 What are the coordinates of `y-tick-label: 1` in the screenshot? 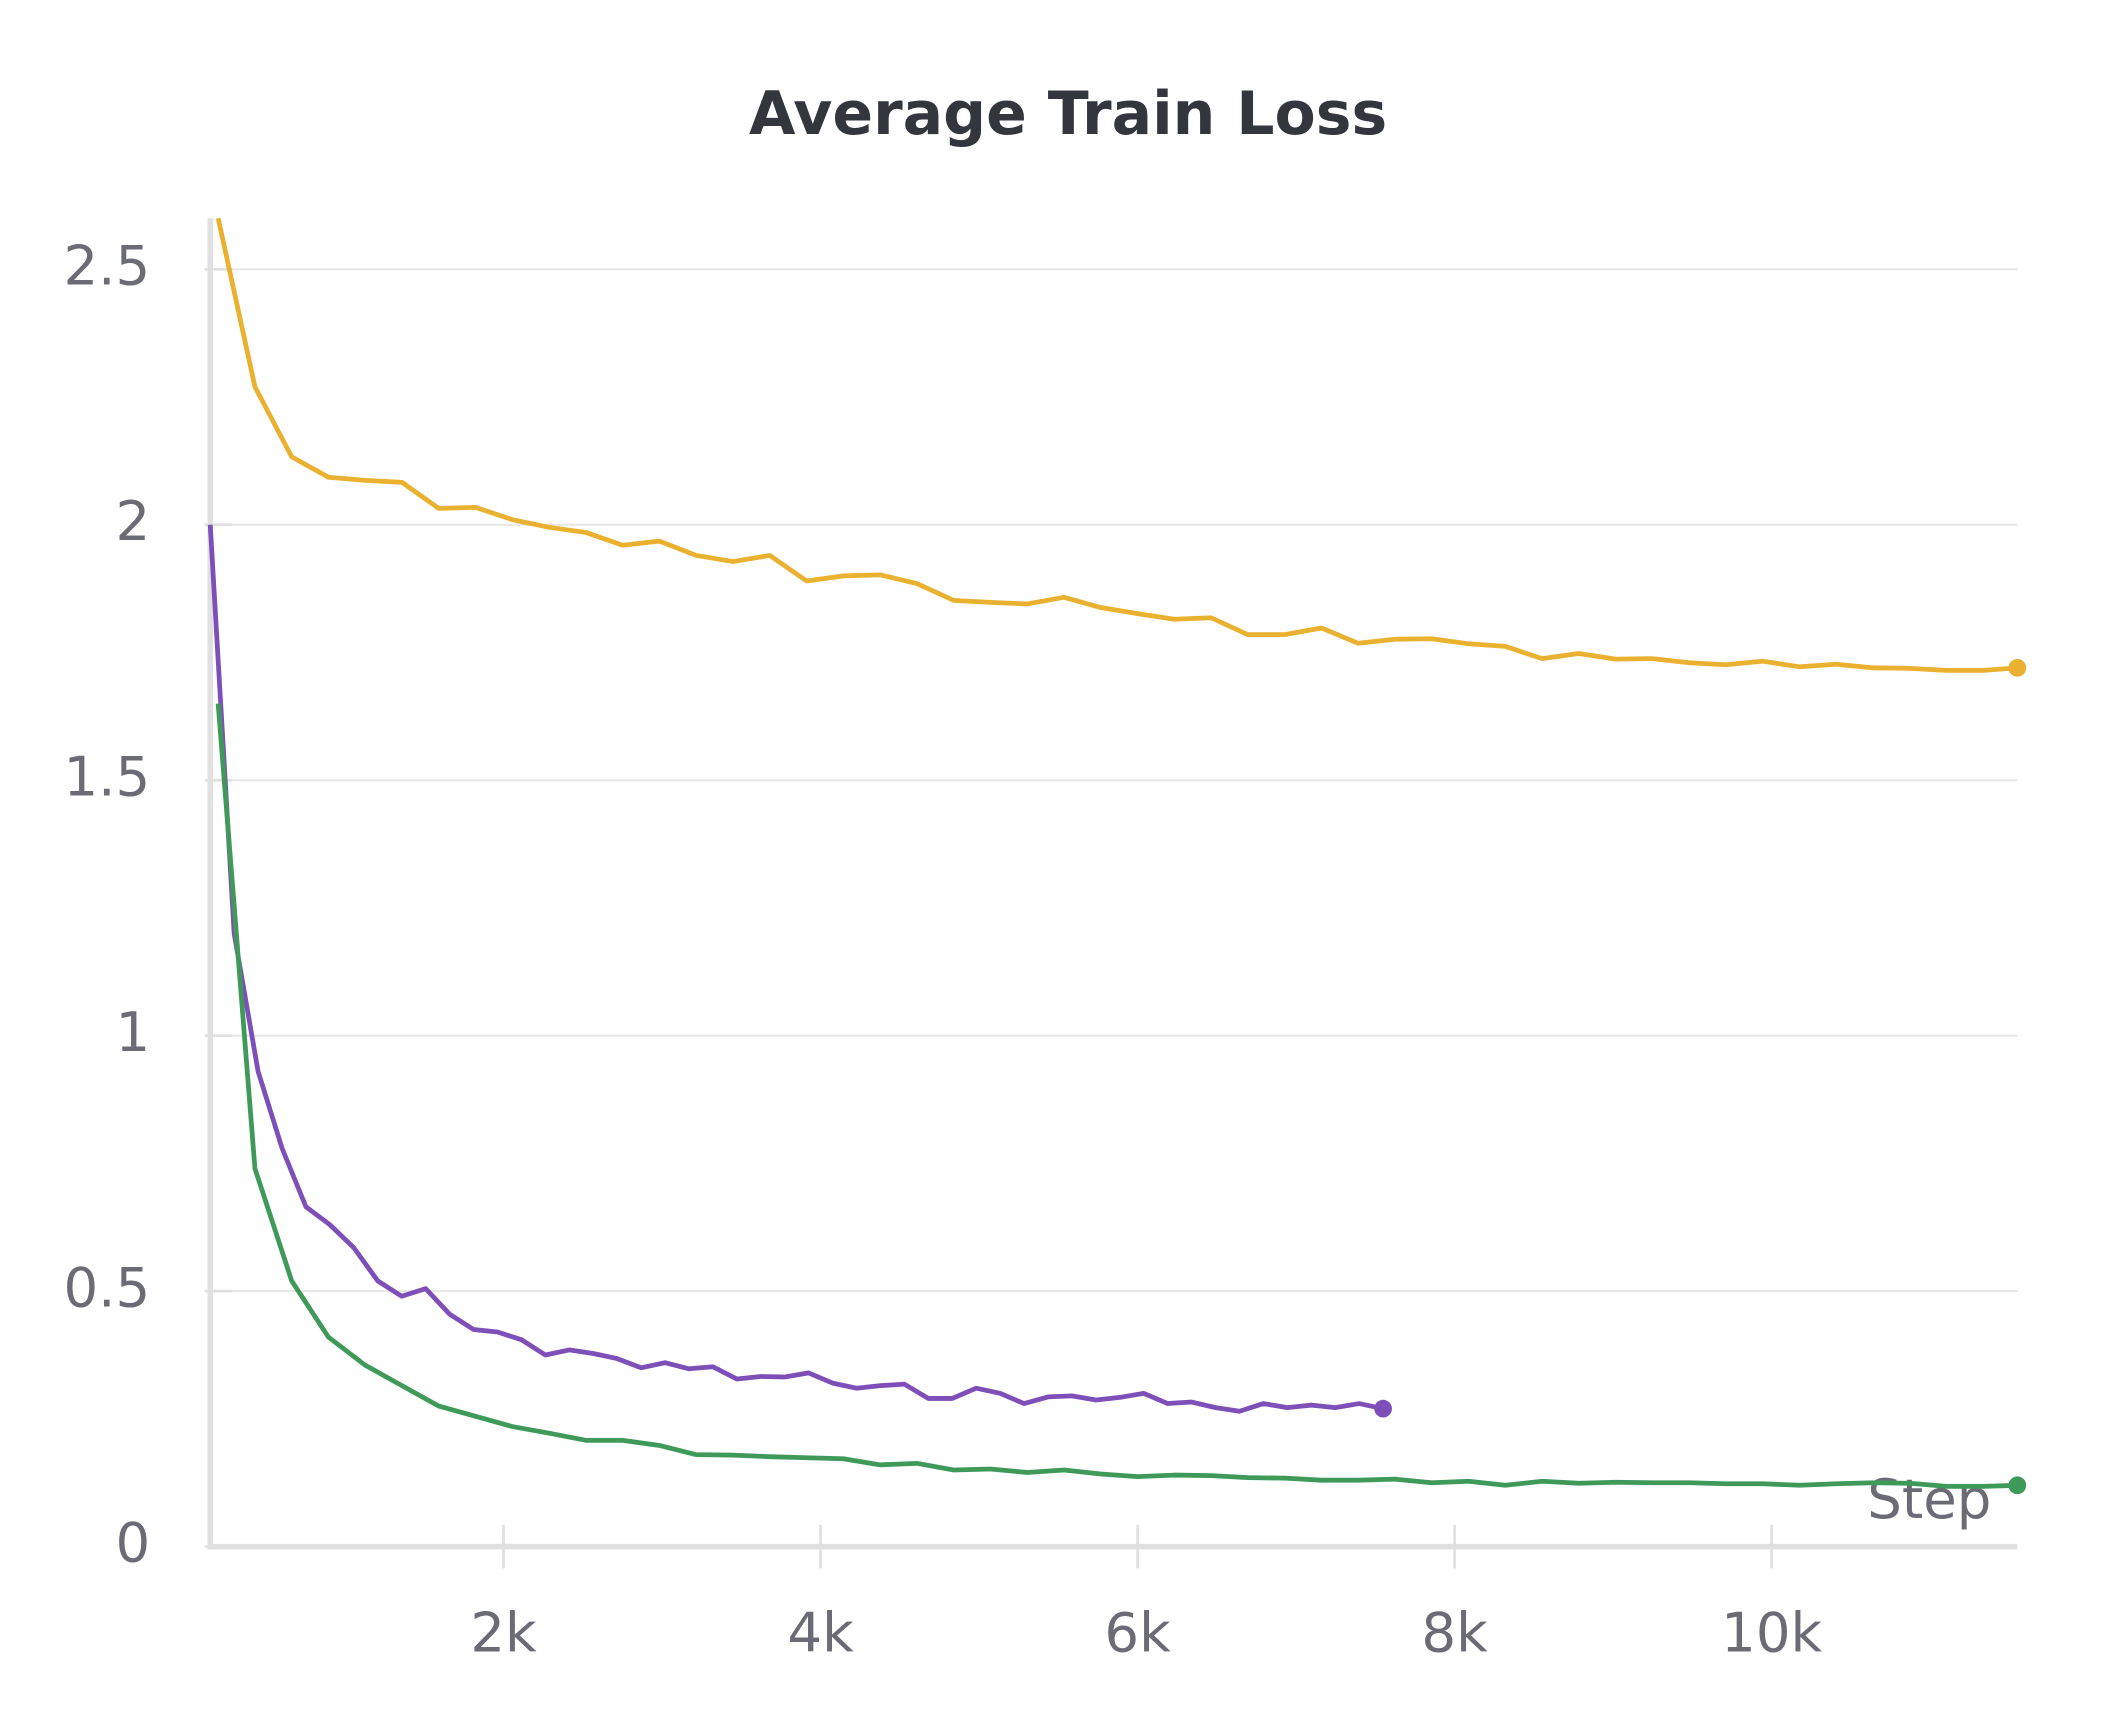 It's located at (133, 1032).